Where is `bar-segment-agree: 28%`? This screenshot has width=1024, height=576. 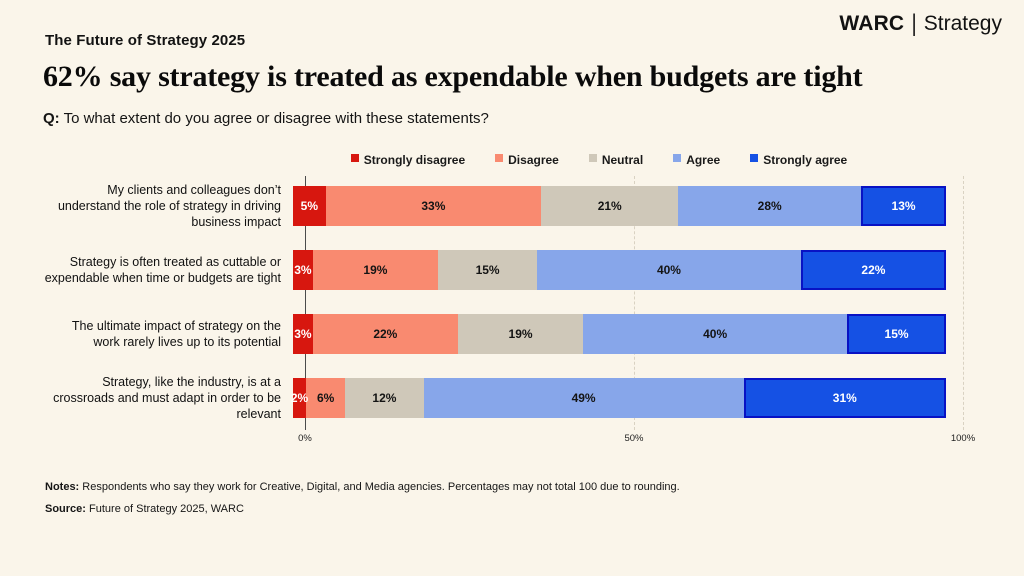
bar-segment-agree: 28% is located at coordinates (770, 206).